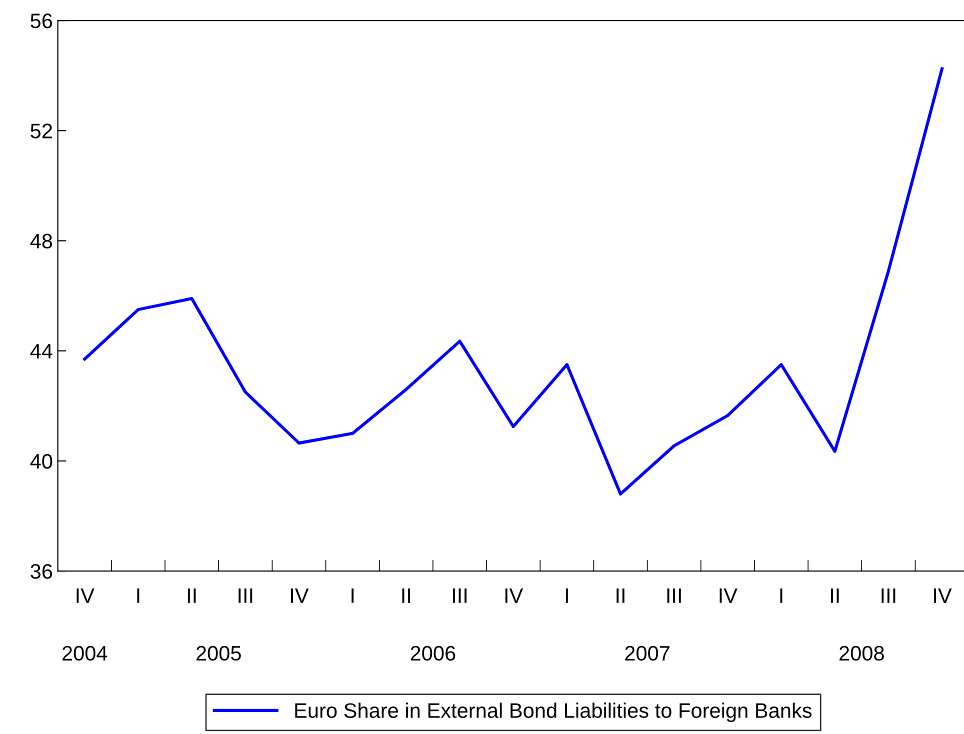 The image size is (964, 734). Describe the element at coordinates (218, 653) in the screenshot. I see `text: 2005` at that location.